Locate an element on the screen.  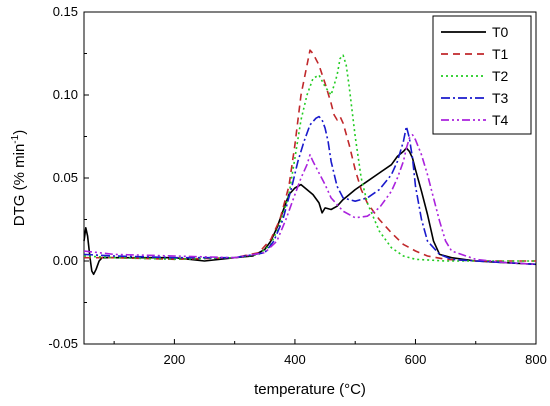
y-axis-title: DTG (% min-1) is located at coordinates (19, 178).